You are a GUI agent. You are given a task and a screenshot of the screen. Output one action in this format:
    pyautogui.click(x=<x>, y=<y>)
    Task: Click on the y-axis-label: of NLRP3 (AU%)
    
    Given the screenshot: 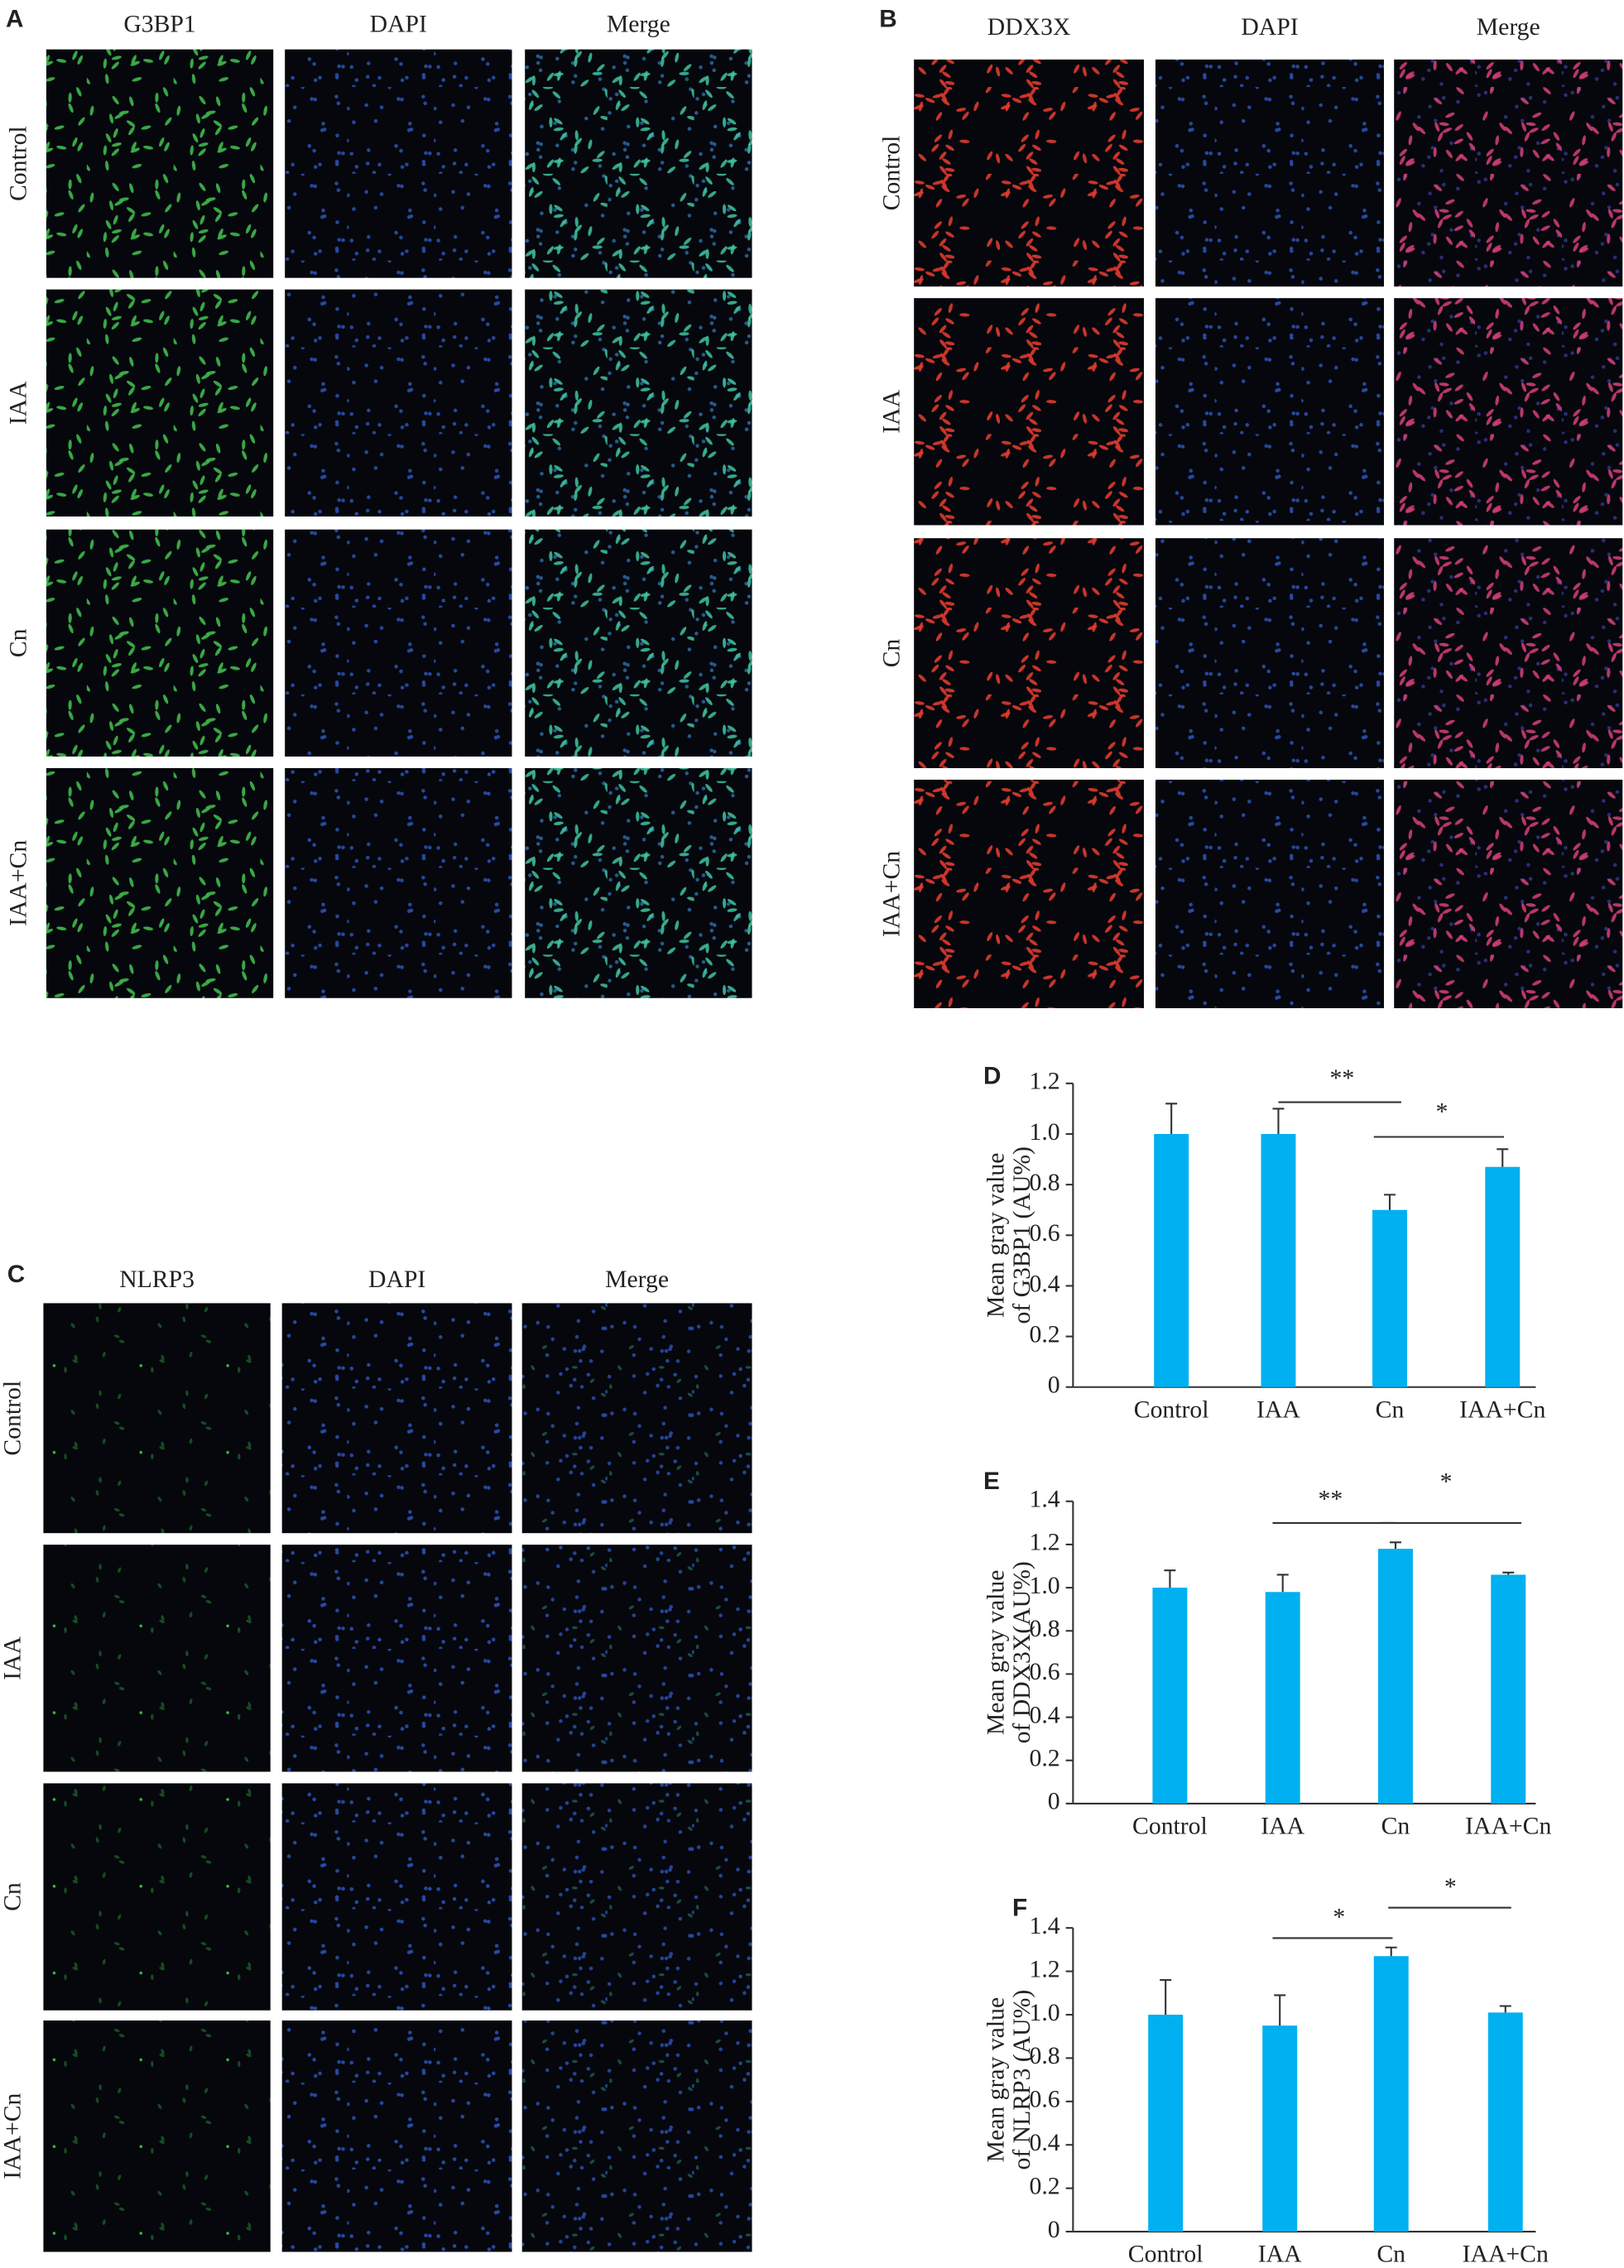 What is the action you would take?
    pyautogui.click(x=1022, y=2080)
    